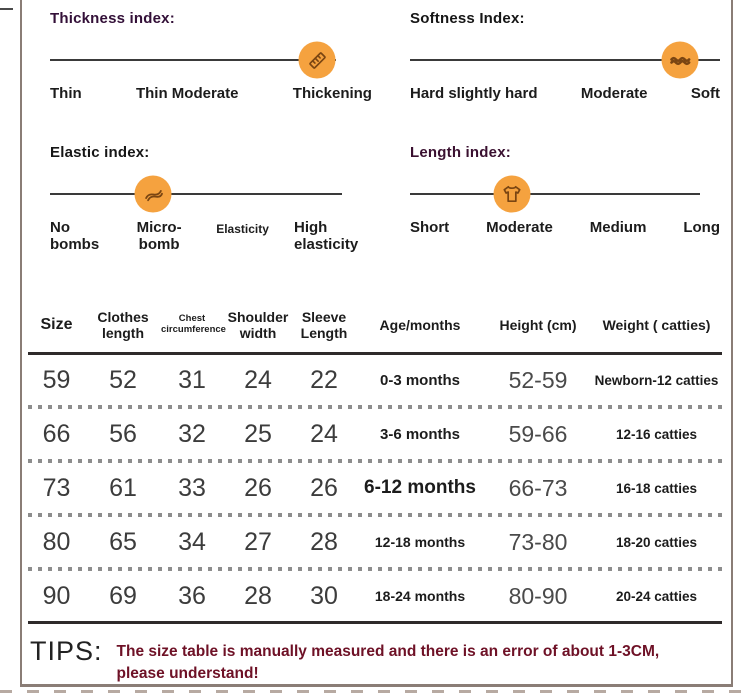  What do you see at coordinates (618, 227) in the screenshot?
I see `scale-label: Medium` at bounding box center [618, 227].